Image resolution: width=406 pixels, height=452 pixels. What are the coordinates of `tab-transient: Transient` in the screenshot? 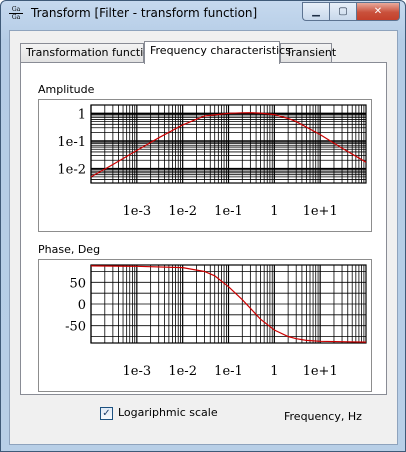 It's located at (308, 52).